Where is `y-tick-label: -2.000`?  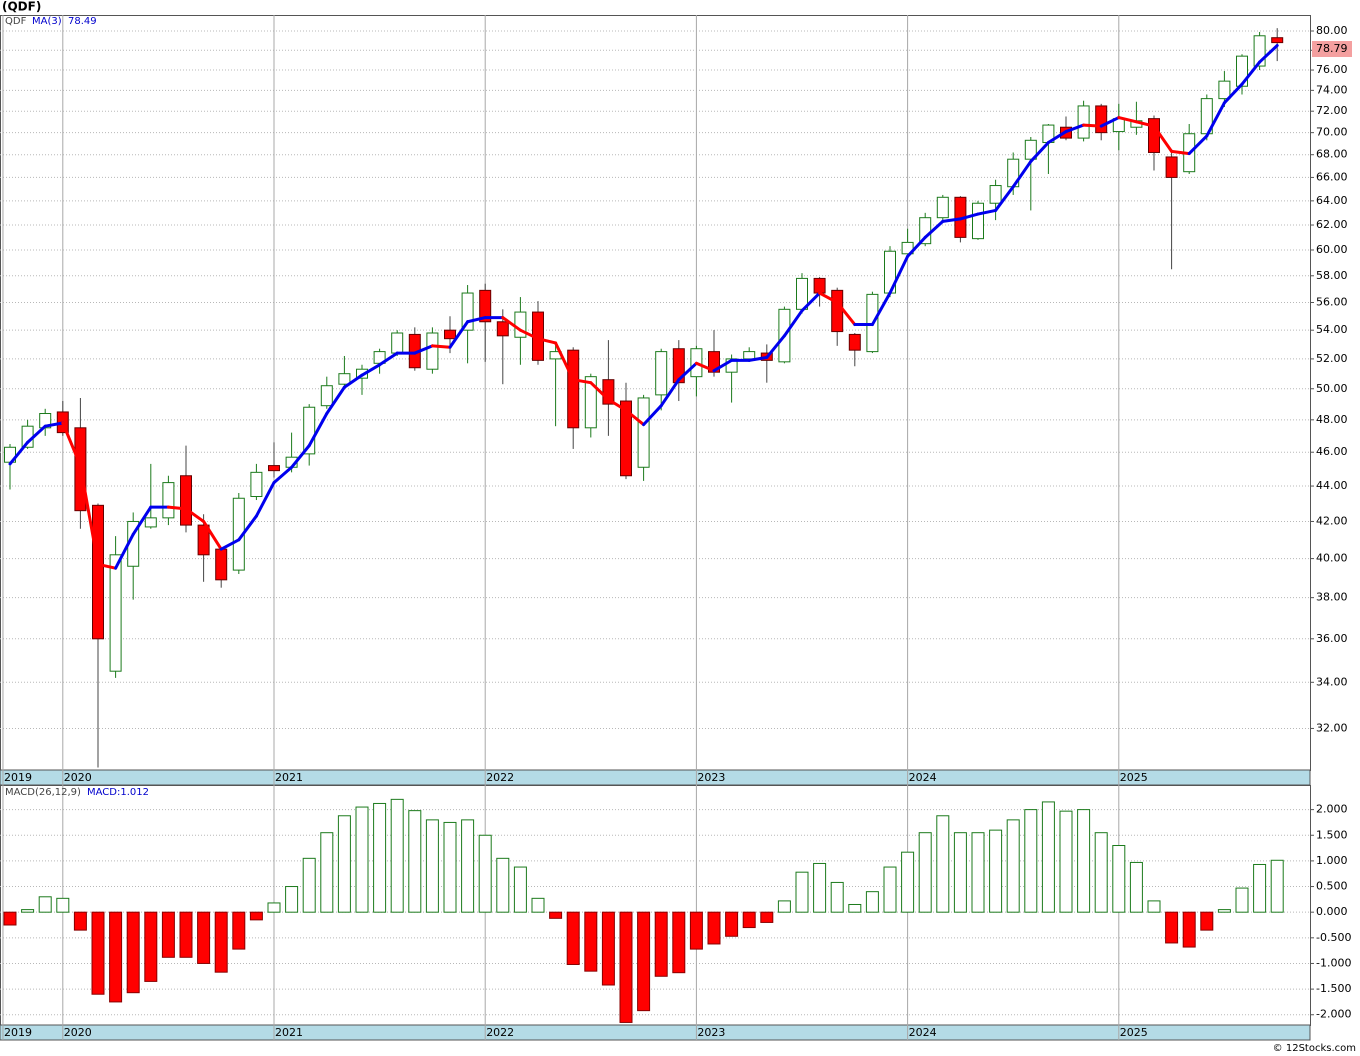 y-tick-label: -2.000 is located at coordinates (1333, 1014).